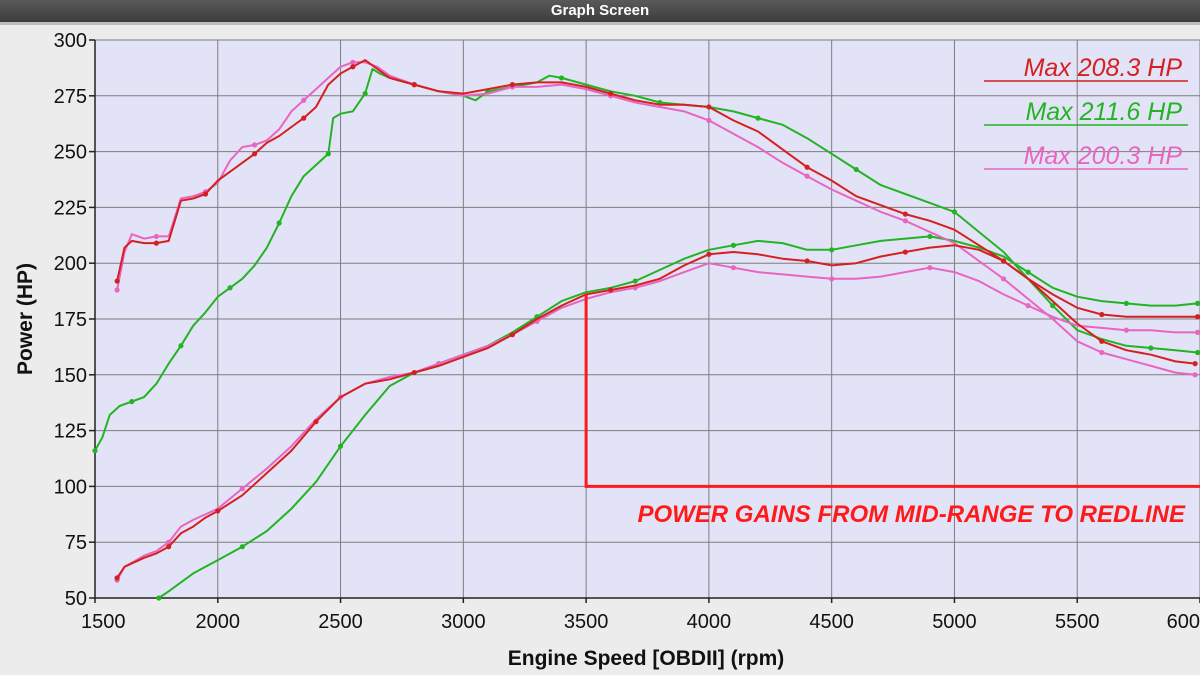 Image resolution: width=1200 pixels, height=675 pixels. Describe the element at coordinates (911, 514) in the screenshot. I see `annotation-text: POWER GAINS FROM MID-RANGE TO REDLINE` at that location.